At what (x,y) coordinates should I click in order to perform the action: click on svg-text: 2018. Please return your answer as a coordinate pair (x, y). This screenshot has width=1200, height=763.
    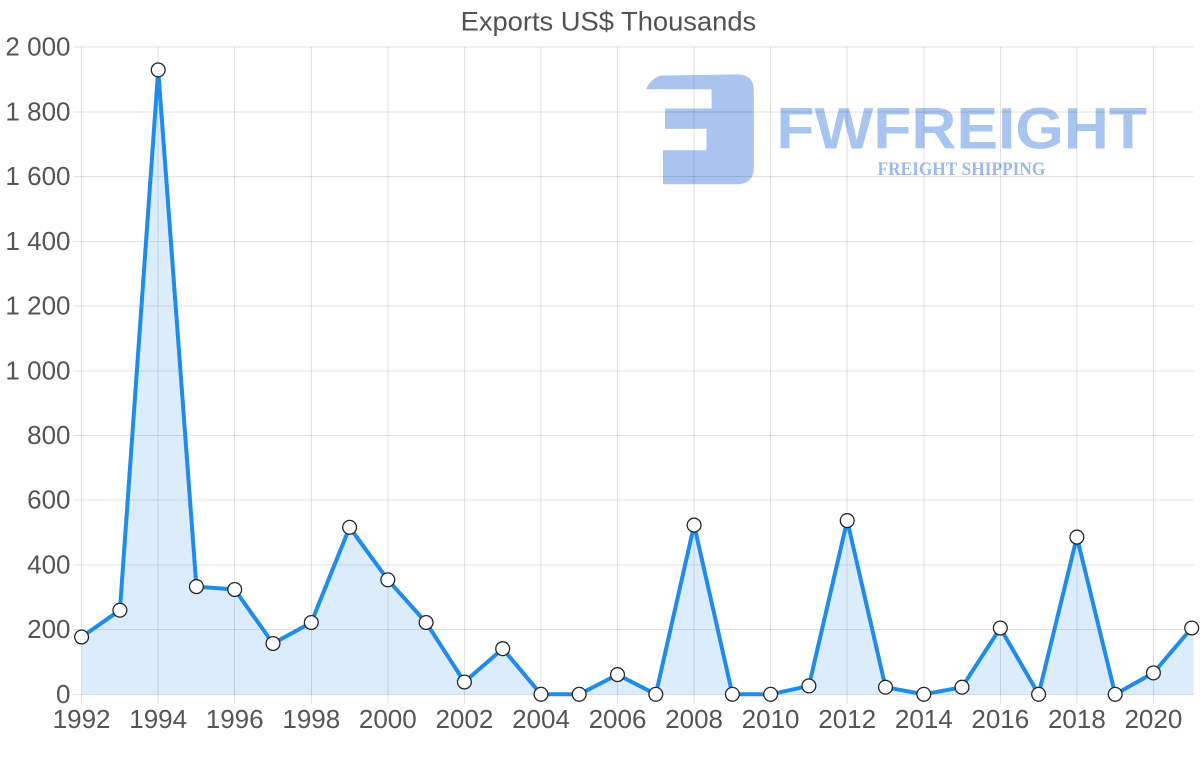
    Looking at the image, I should click on (1077, 719).